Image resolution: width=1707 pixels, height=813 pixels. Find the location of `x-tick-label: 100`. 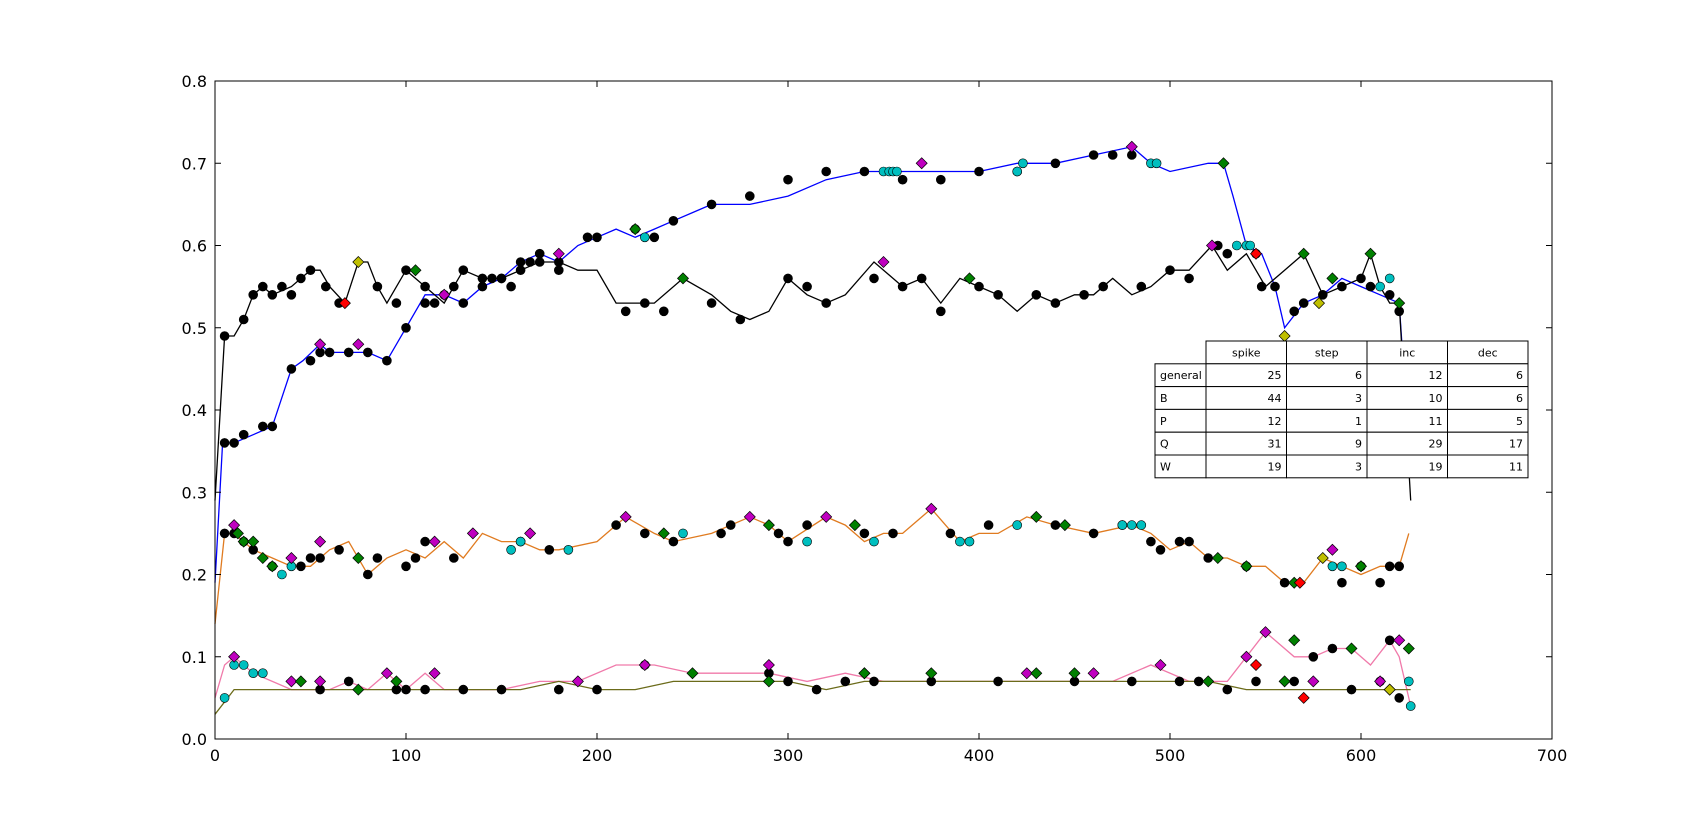

x-tick-label: 100 is located at coordinates (406, 755).